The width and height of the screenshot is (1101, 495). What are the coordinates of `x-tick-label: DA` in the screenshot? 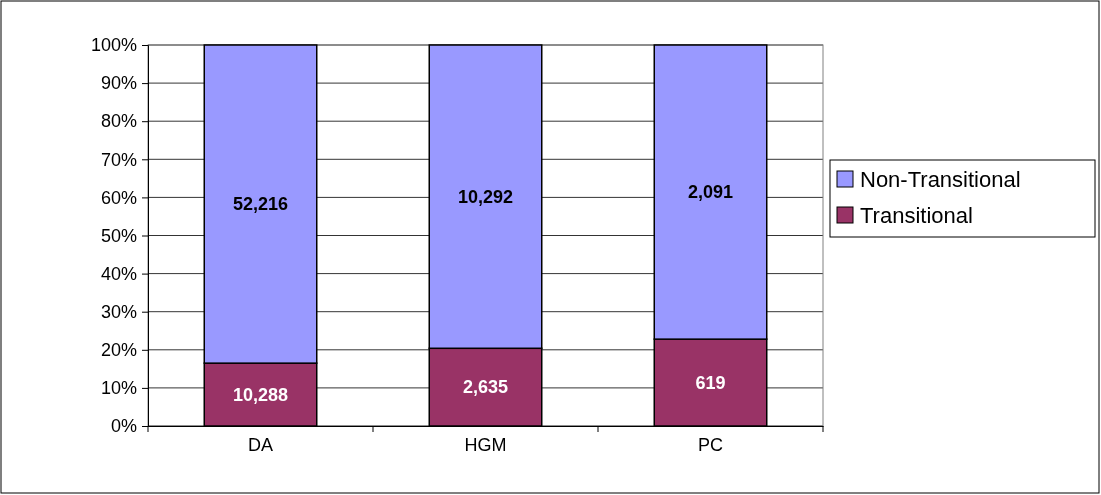 It's located at (260, 444).